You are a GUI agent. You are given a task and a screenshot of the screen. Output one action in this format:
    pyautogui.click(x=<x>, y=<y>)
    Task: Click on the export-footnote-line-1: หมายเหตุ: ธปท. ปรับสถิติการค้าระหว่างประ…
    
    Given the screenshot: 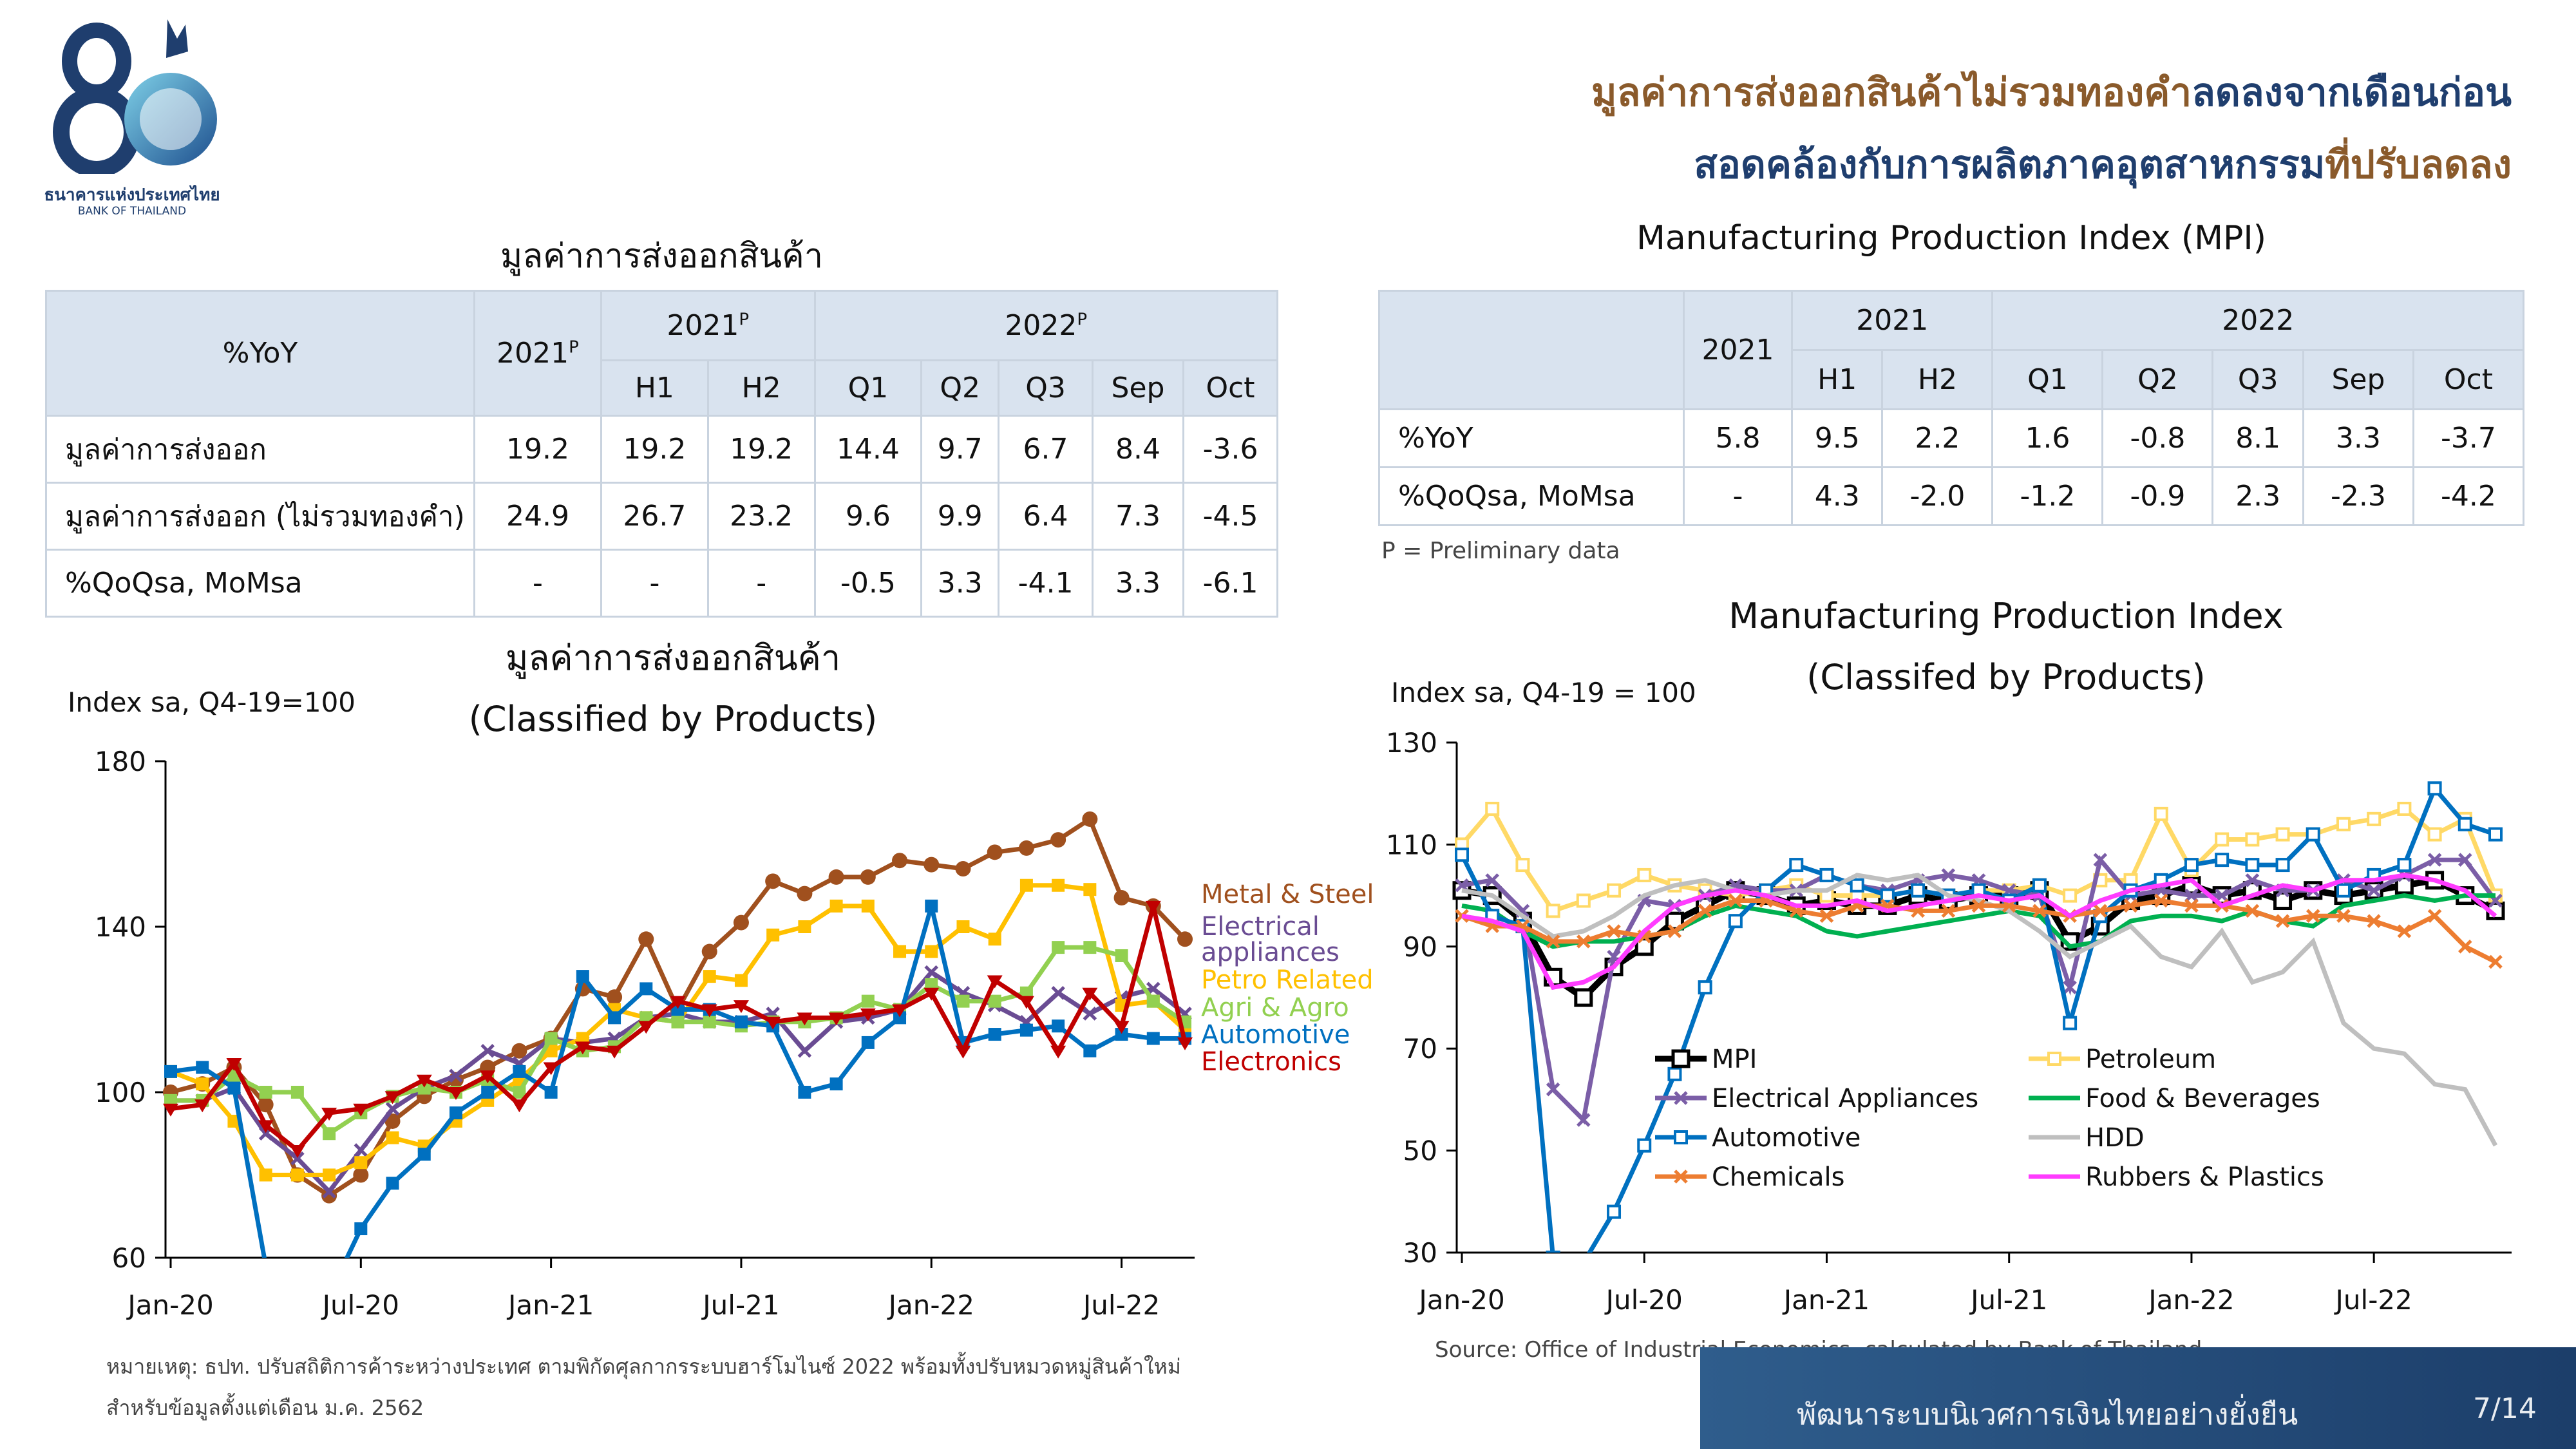 What is the action you would take?
    pyautogui.click(x=643, y=1366)
    